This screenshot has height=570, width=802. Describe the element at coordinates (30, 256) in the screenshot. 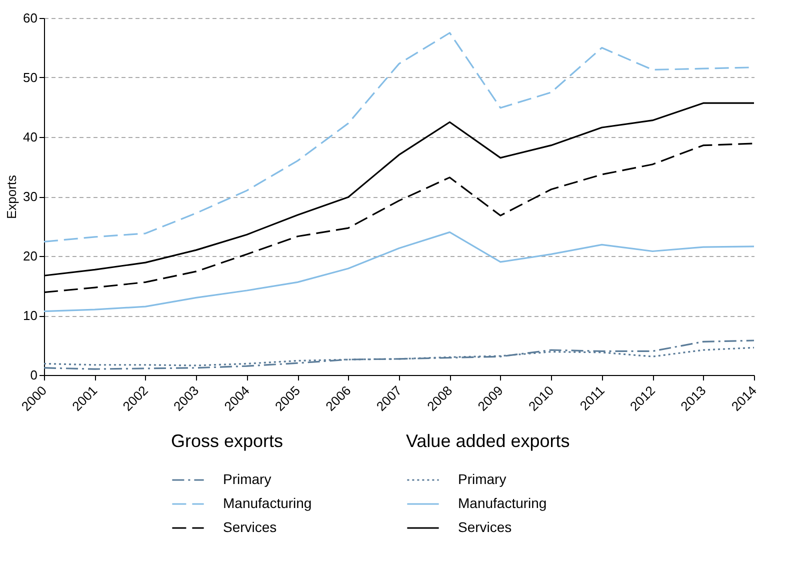

I see `y-tick-label: 20` at that location.